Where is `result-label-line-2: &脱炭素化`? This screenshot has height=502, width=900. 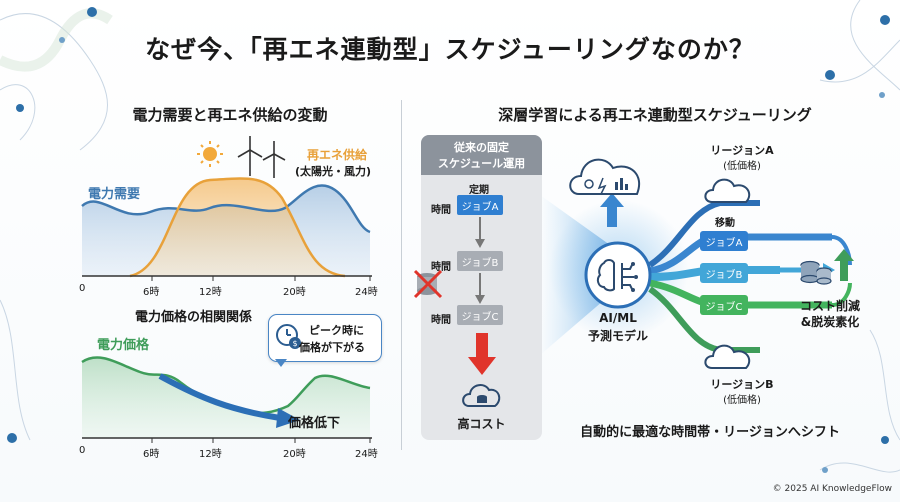 result-label-line-2: &脱炭素化 is located at coordinates (830, 322).